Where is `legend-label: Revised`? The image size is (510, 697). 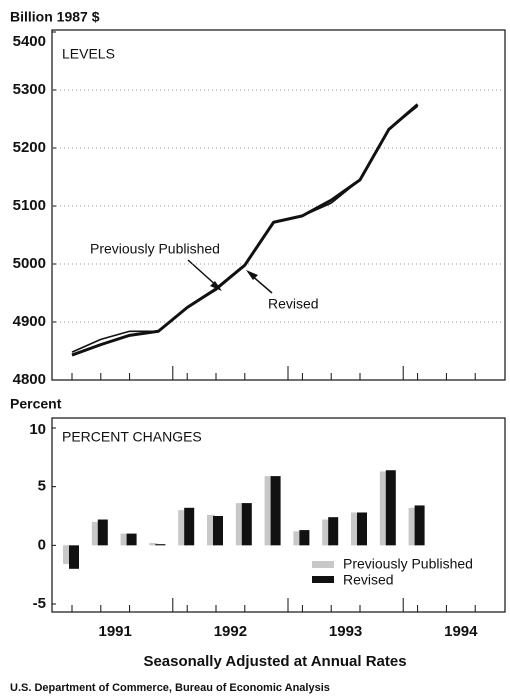 legend-label: Revised is located at coordinates (368, 580).